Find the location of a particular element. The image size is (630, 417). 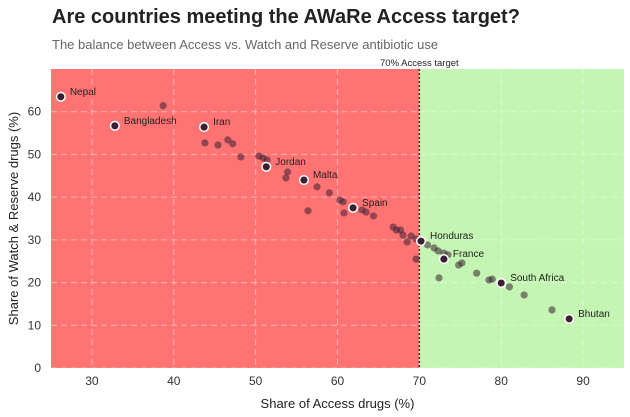

y-axis-label: Share of Watch & Reserve drugs (%) is located at coordinates (13, 218).